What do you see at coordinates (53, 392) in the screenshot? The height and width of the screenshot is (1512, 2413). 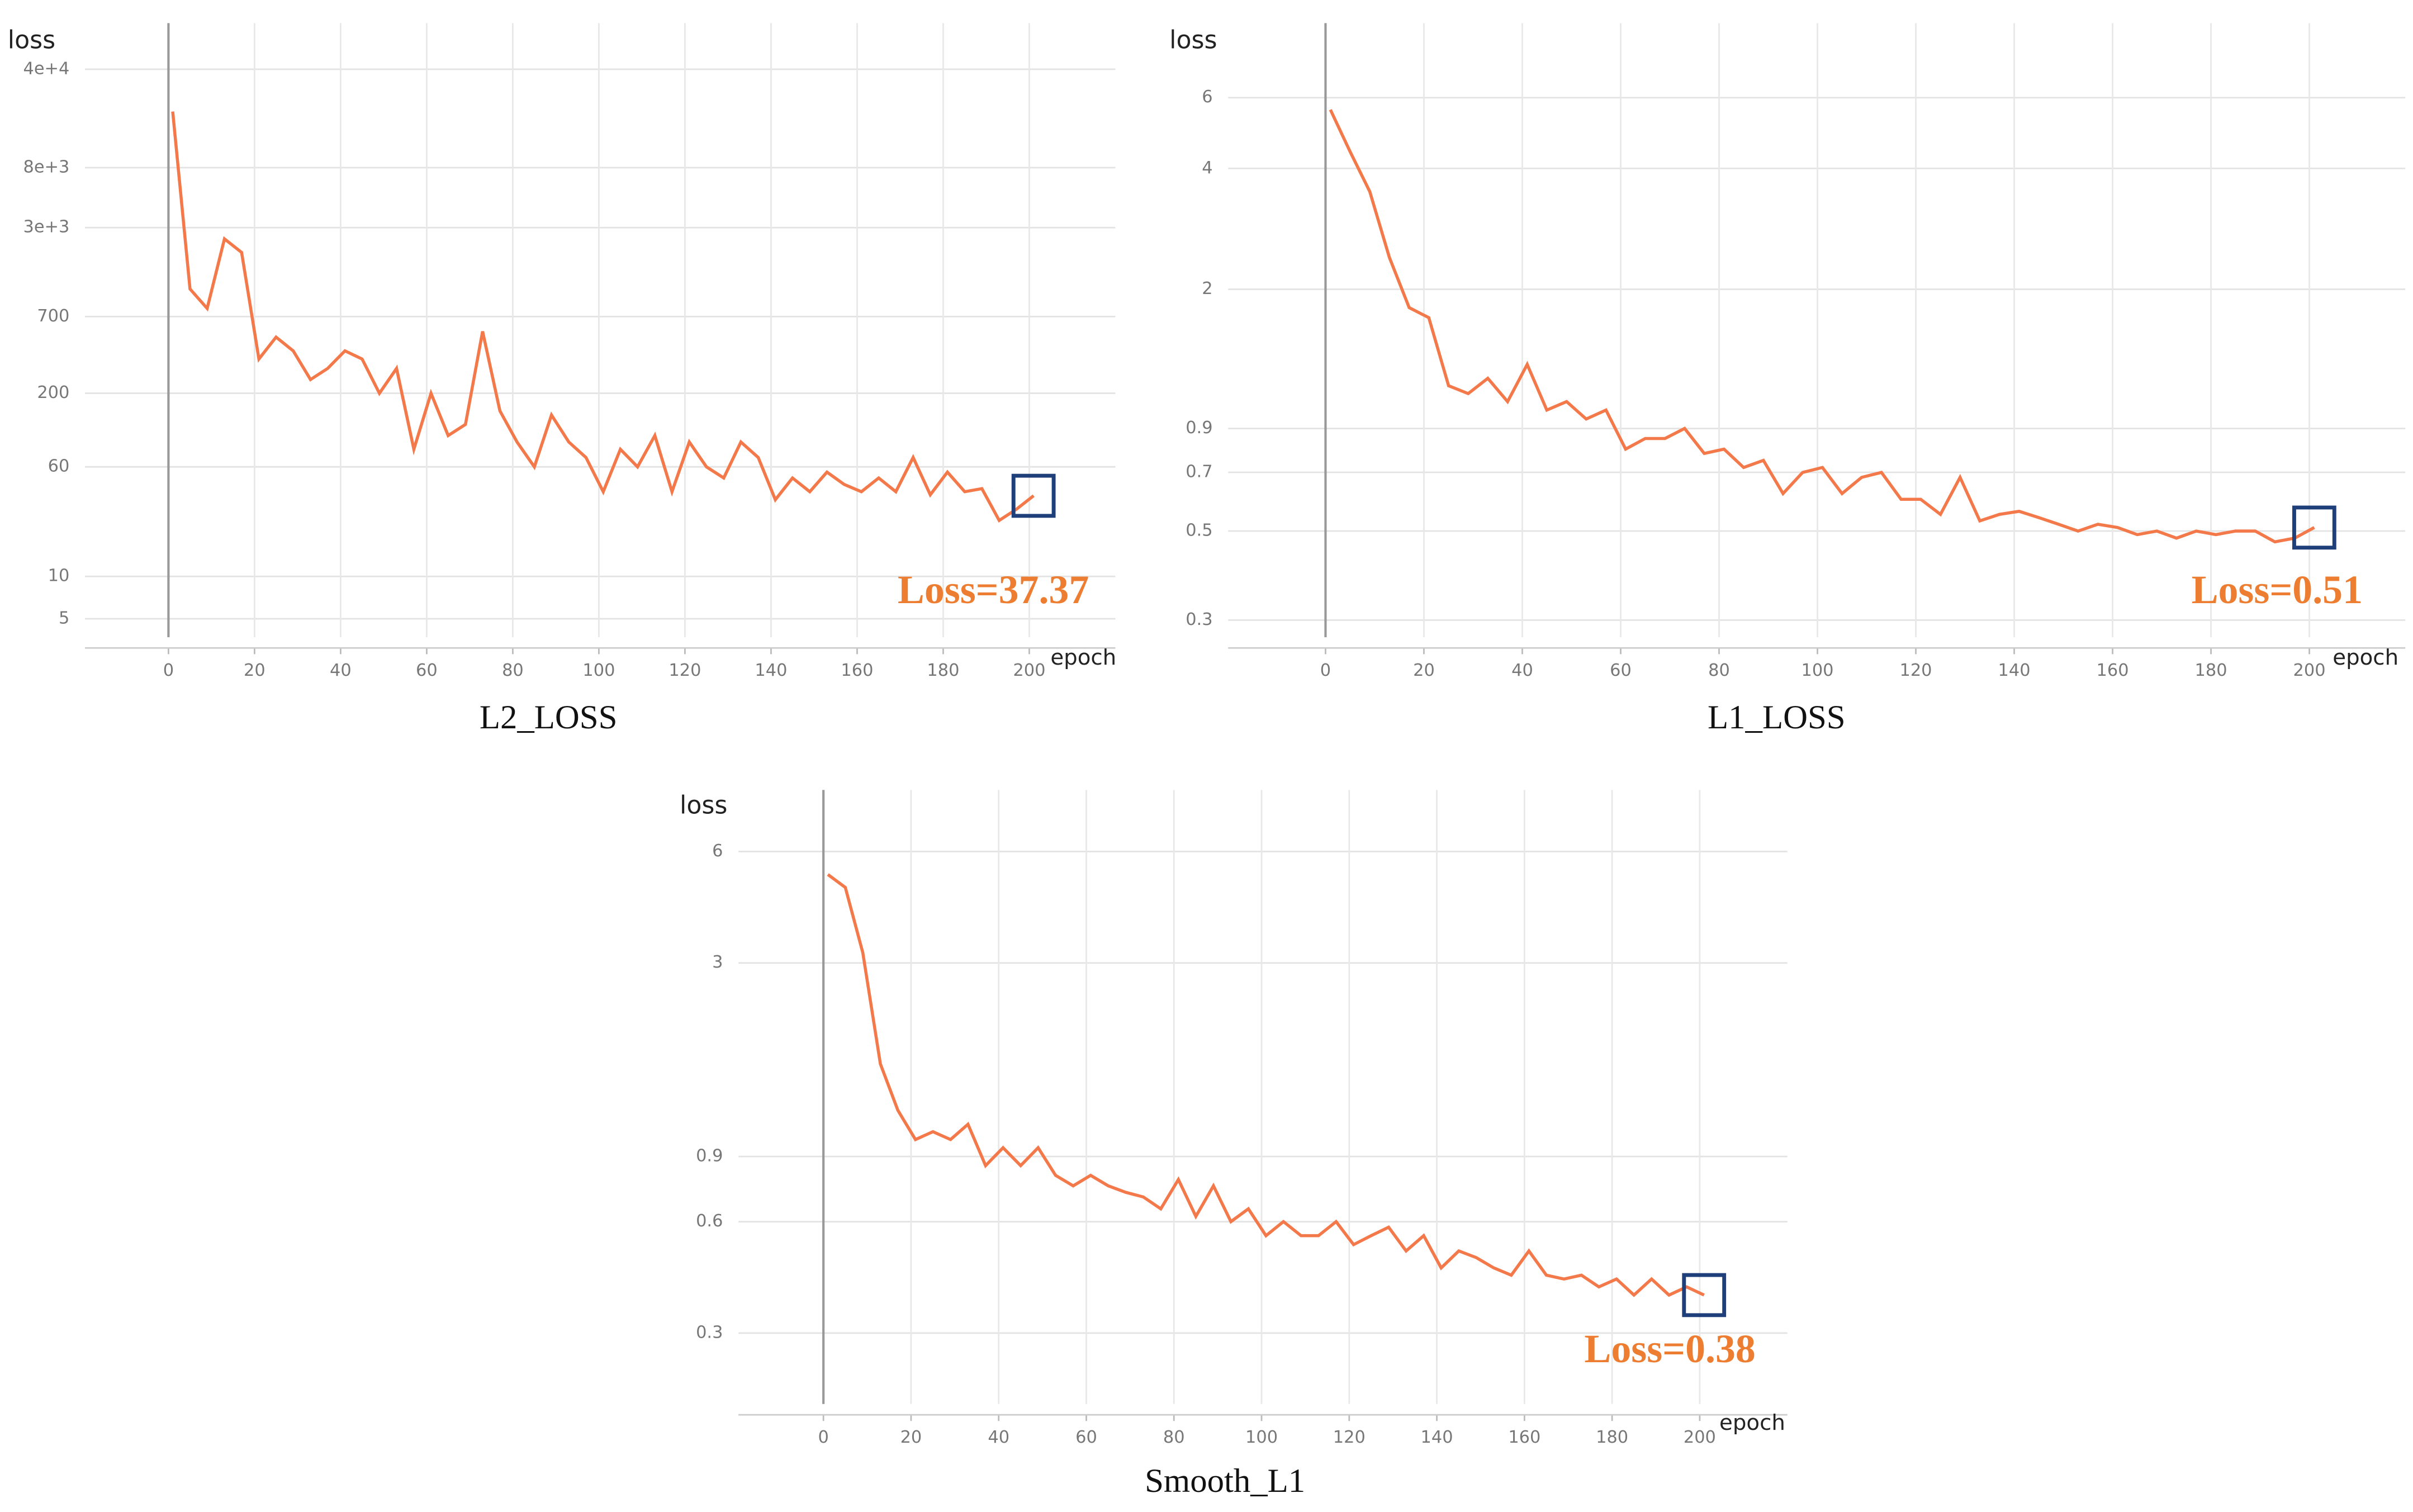 I see `y-tick-label: 200` at bounding box center [53, 392].